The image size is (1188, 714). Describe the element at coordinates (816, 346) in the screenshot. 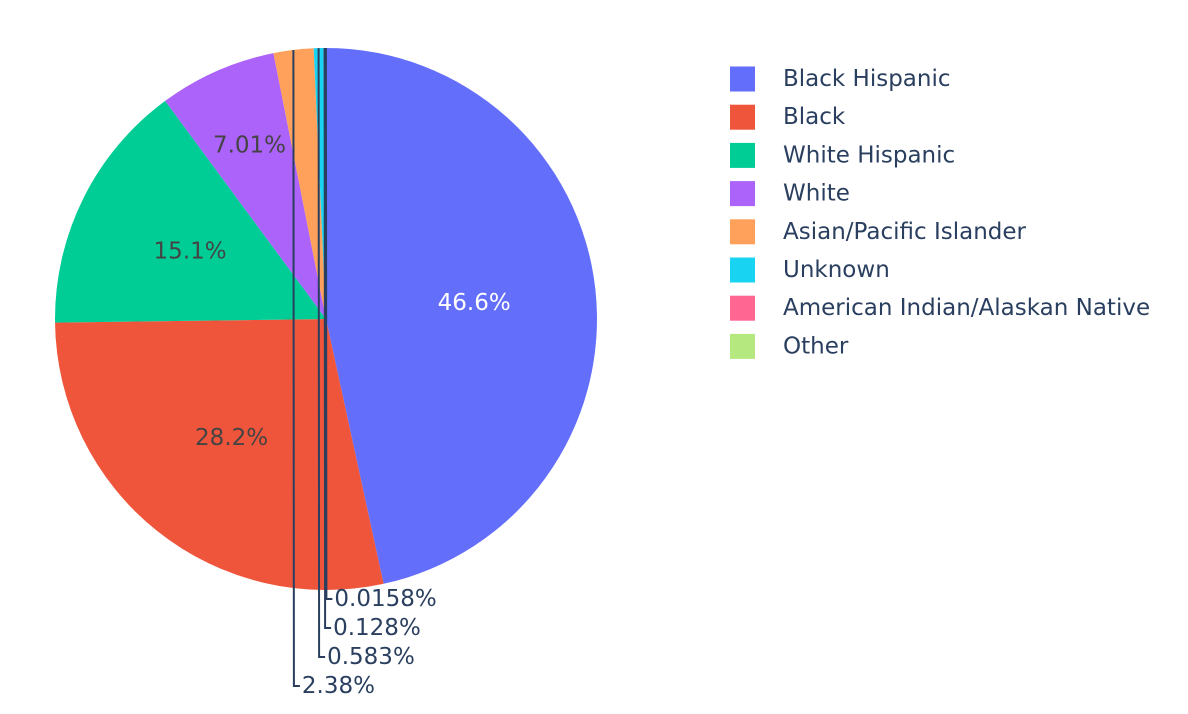

I see `legend-label: Other` at that location.